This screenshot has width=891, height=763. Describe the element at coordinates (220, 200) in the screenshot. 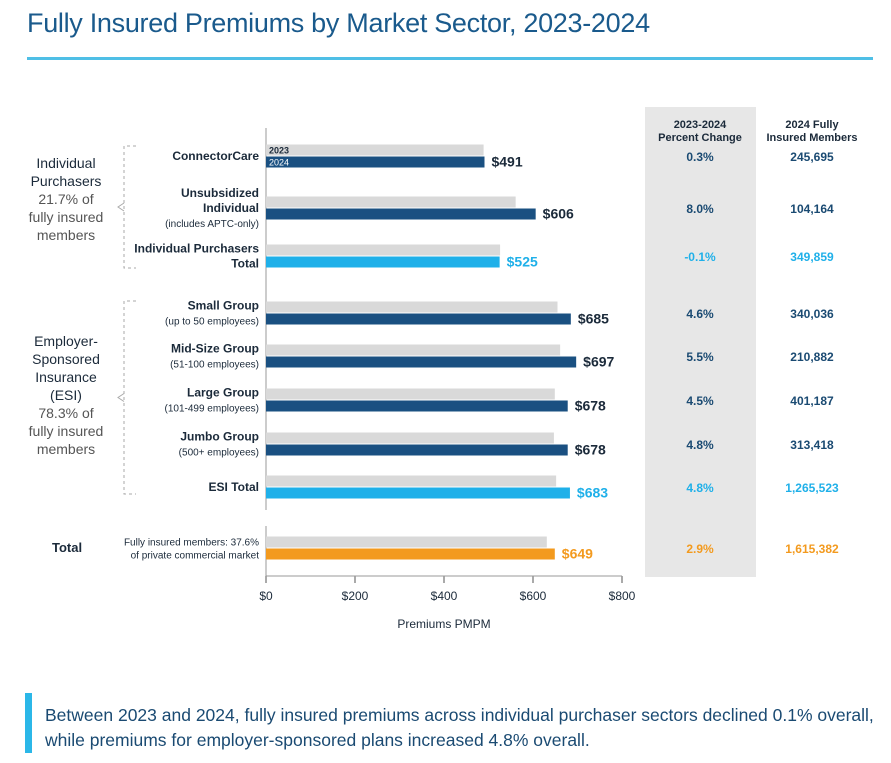

I see `category-label: Unsubsidized Individual` at that location.